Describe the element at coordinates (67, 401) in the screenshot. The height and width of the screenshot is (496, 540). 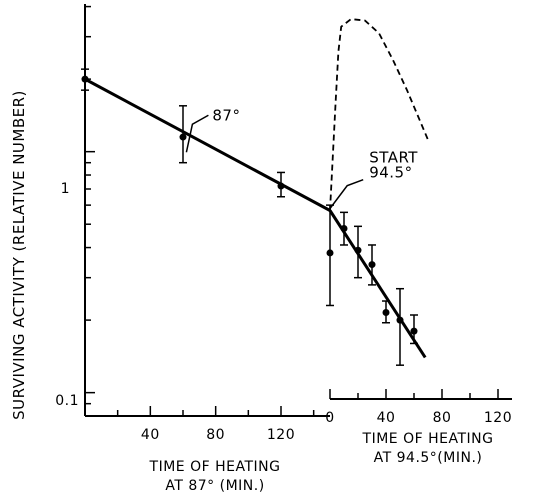
I see `y-tick-label-0.1: 0.1` at that location.